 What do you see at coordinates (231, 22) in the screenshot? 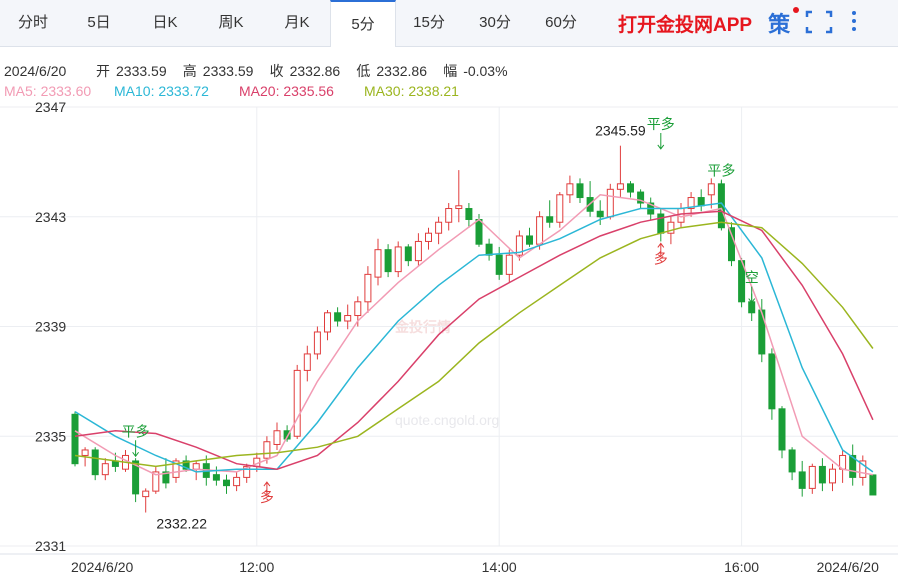
I see `tab: 周K` at bounding box center [231, 22].